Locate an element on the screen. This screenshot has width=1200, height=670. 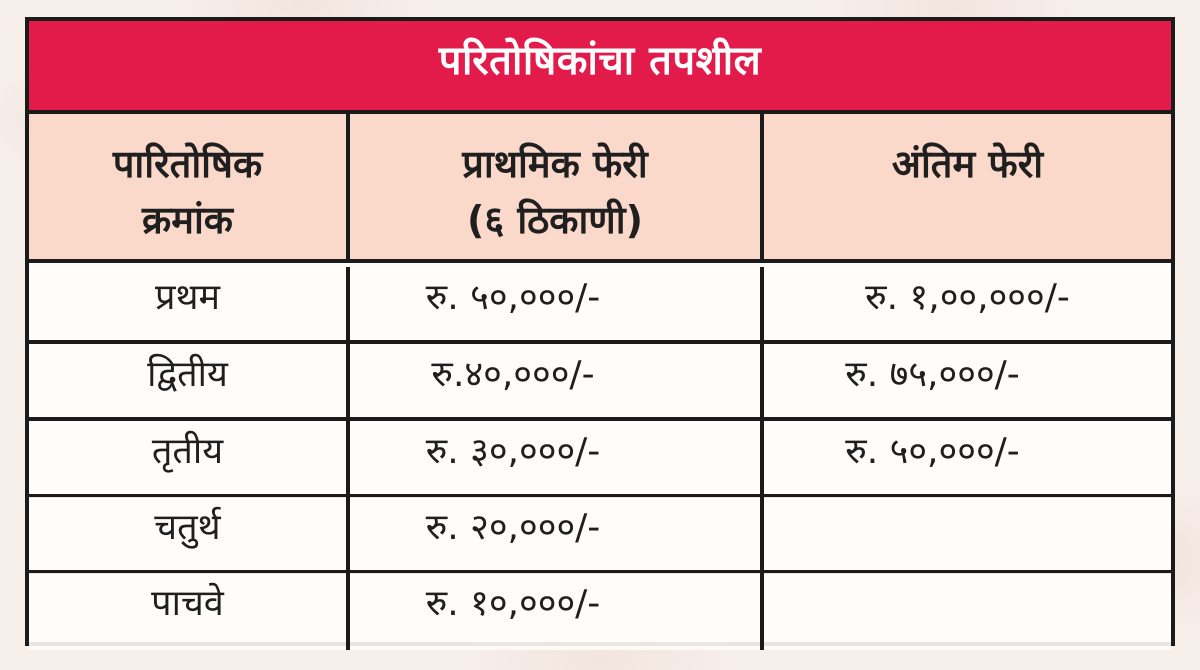
rank-label: प्रथम is located at coordinates (187, 297).